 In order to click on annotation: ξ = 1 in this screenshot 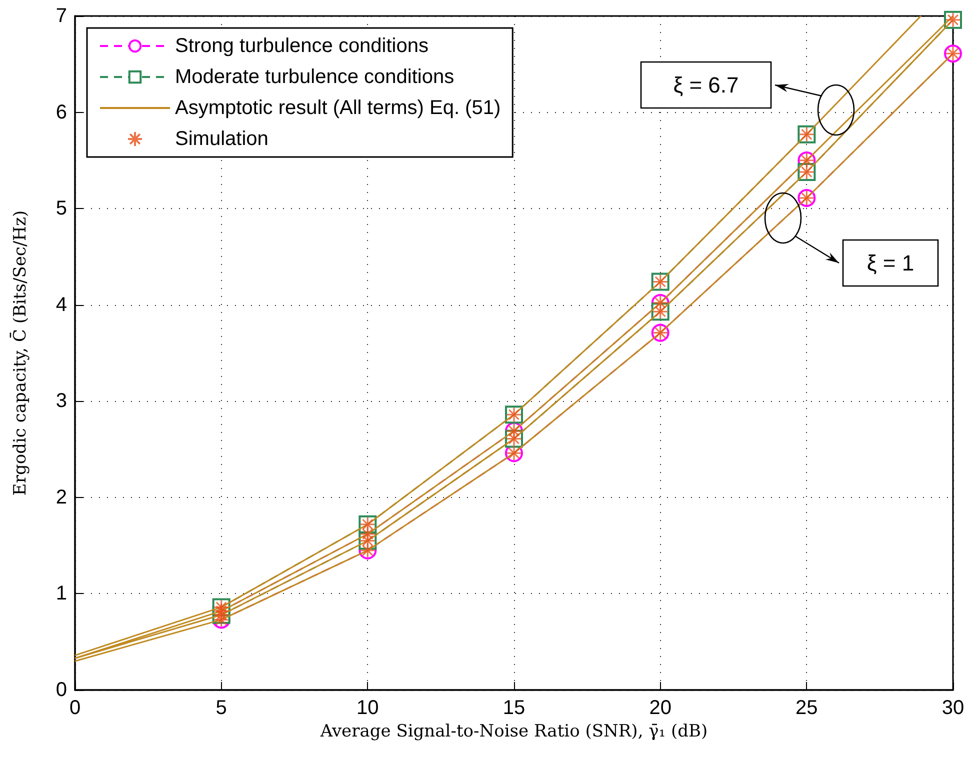, I will do `click(890, 263)`.